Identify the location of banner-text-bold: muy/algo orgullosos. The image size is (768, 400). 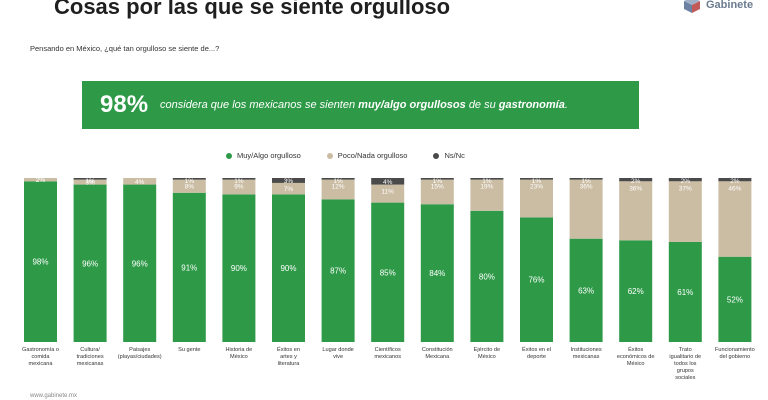
(412, 105).